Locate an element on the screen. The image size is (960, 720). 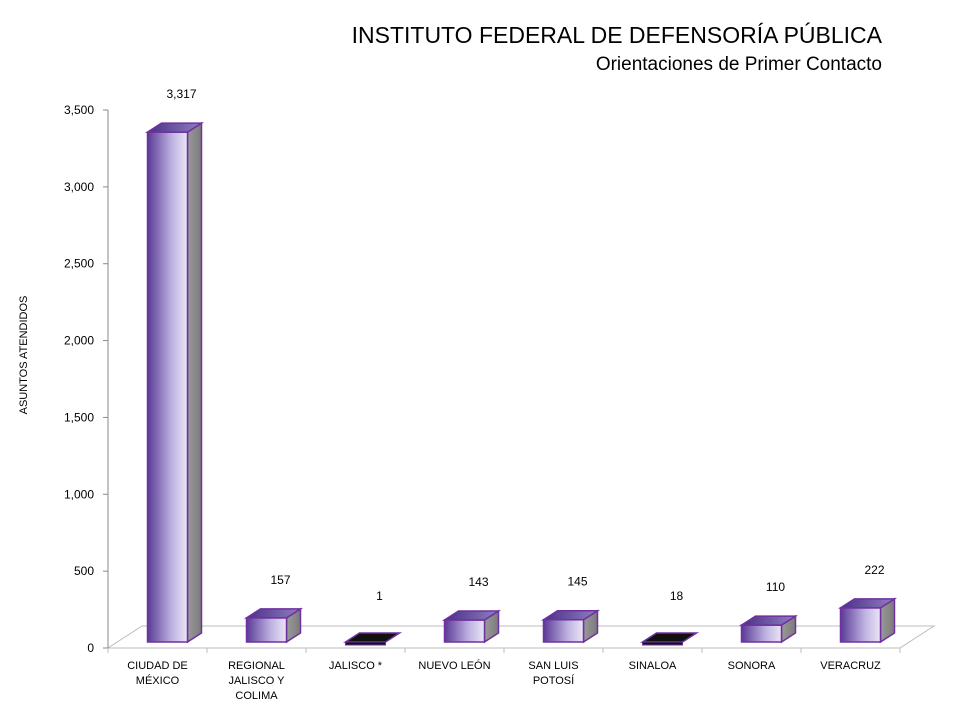
data-label: 3,317 is located at coordinates (181, 94).